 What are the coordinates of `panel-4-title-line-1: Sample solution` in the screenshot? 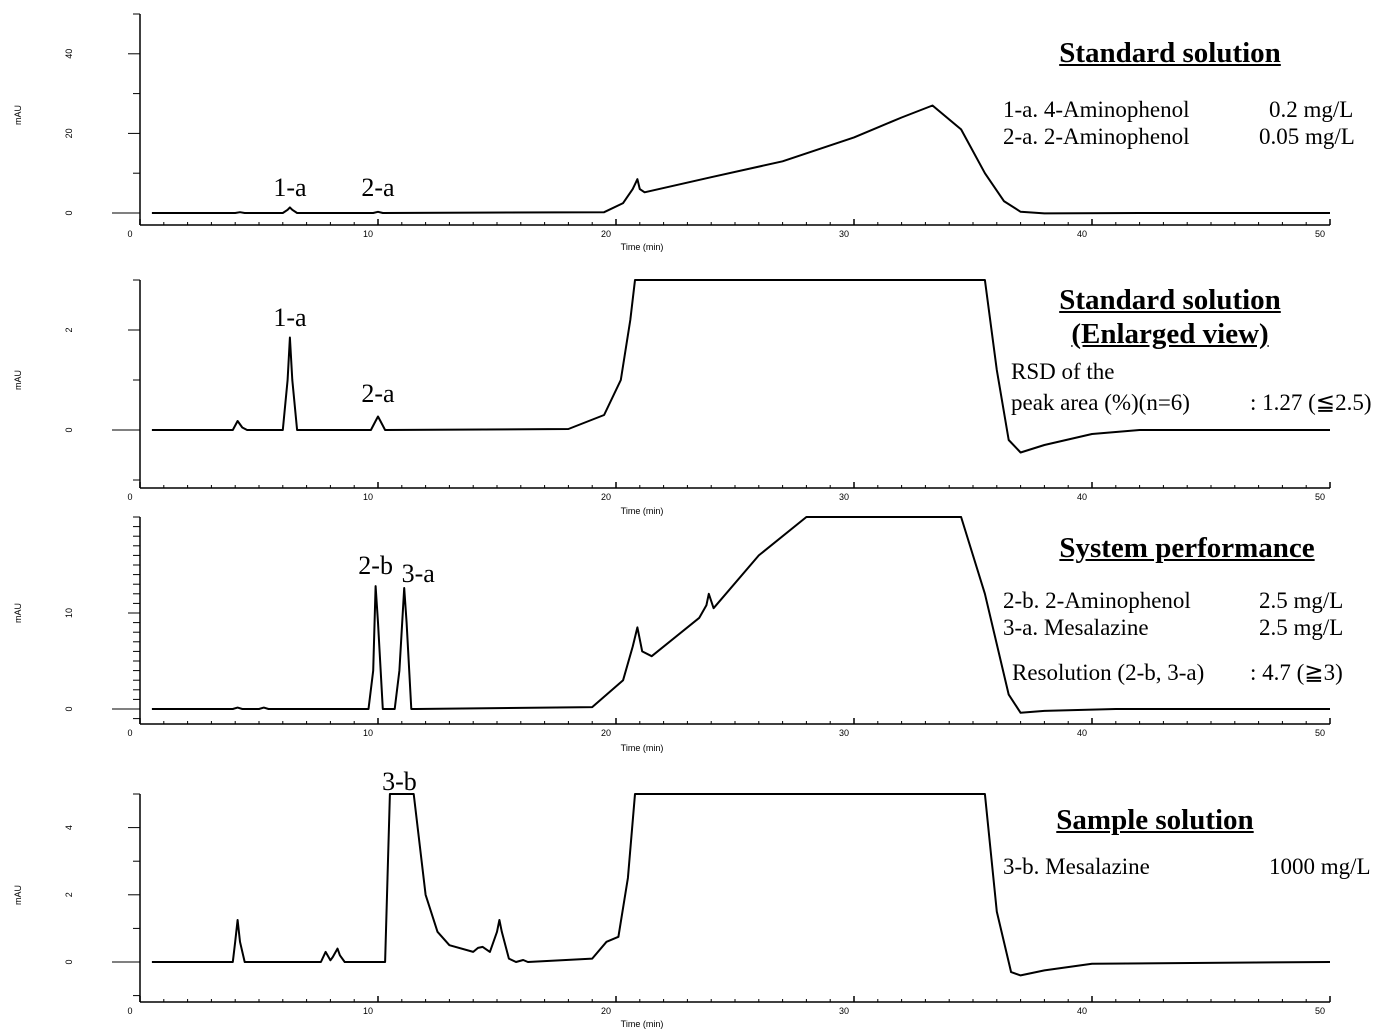 It's located at (1155, 820).